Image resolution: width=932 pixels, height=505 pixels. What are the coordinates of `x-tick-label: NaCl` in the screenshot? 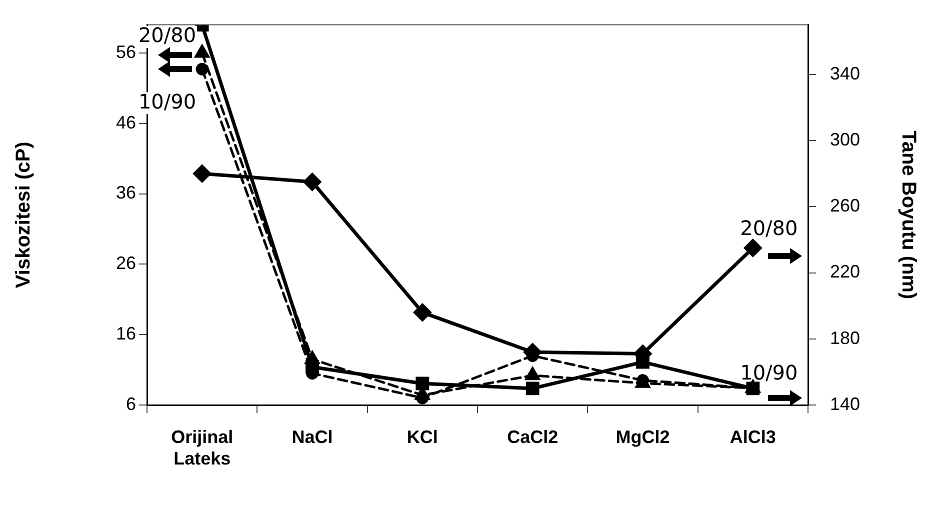 It's located at (312, 436).